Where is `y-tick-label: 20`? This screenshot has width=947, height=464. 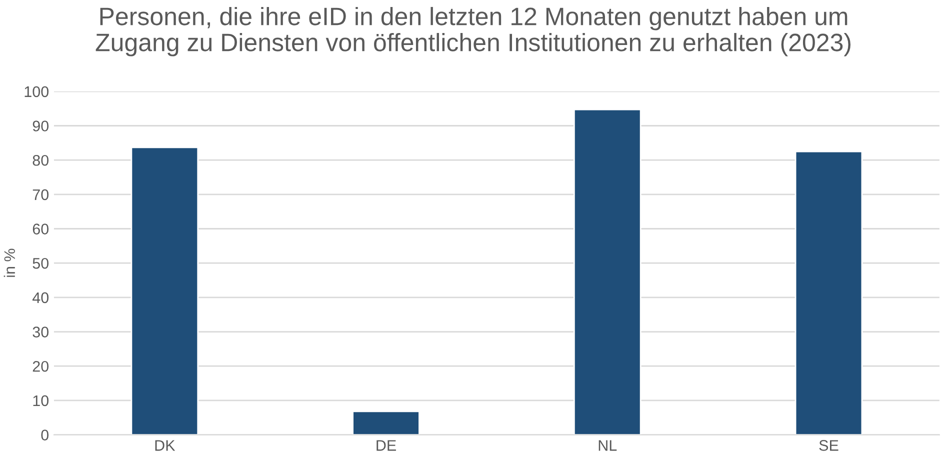 y-tick-label: 20 is located at coordinates (40, 366).